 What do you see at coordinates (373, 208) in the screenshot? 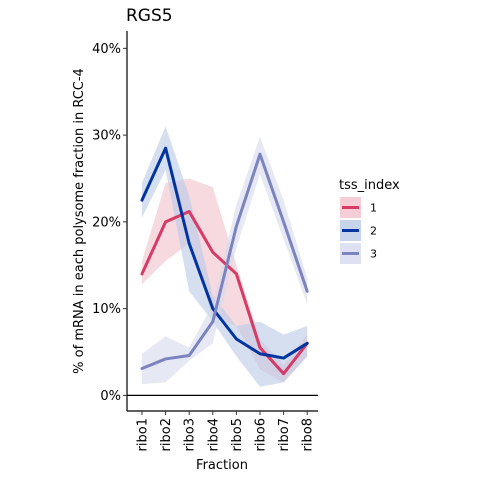
I see `legend-label-1: 1` at bounding box center [373, 208].